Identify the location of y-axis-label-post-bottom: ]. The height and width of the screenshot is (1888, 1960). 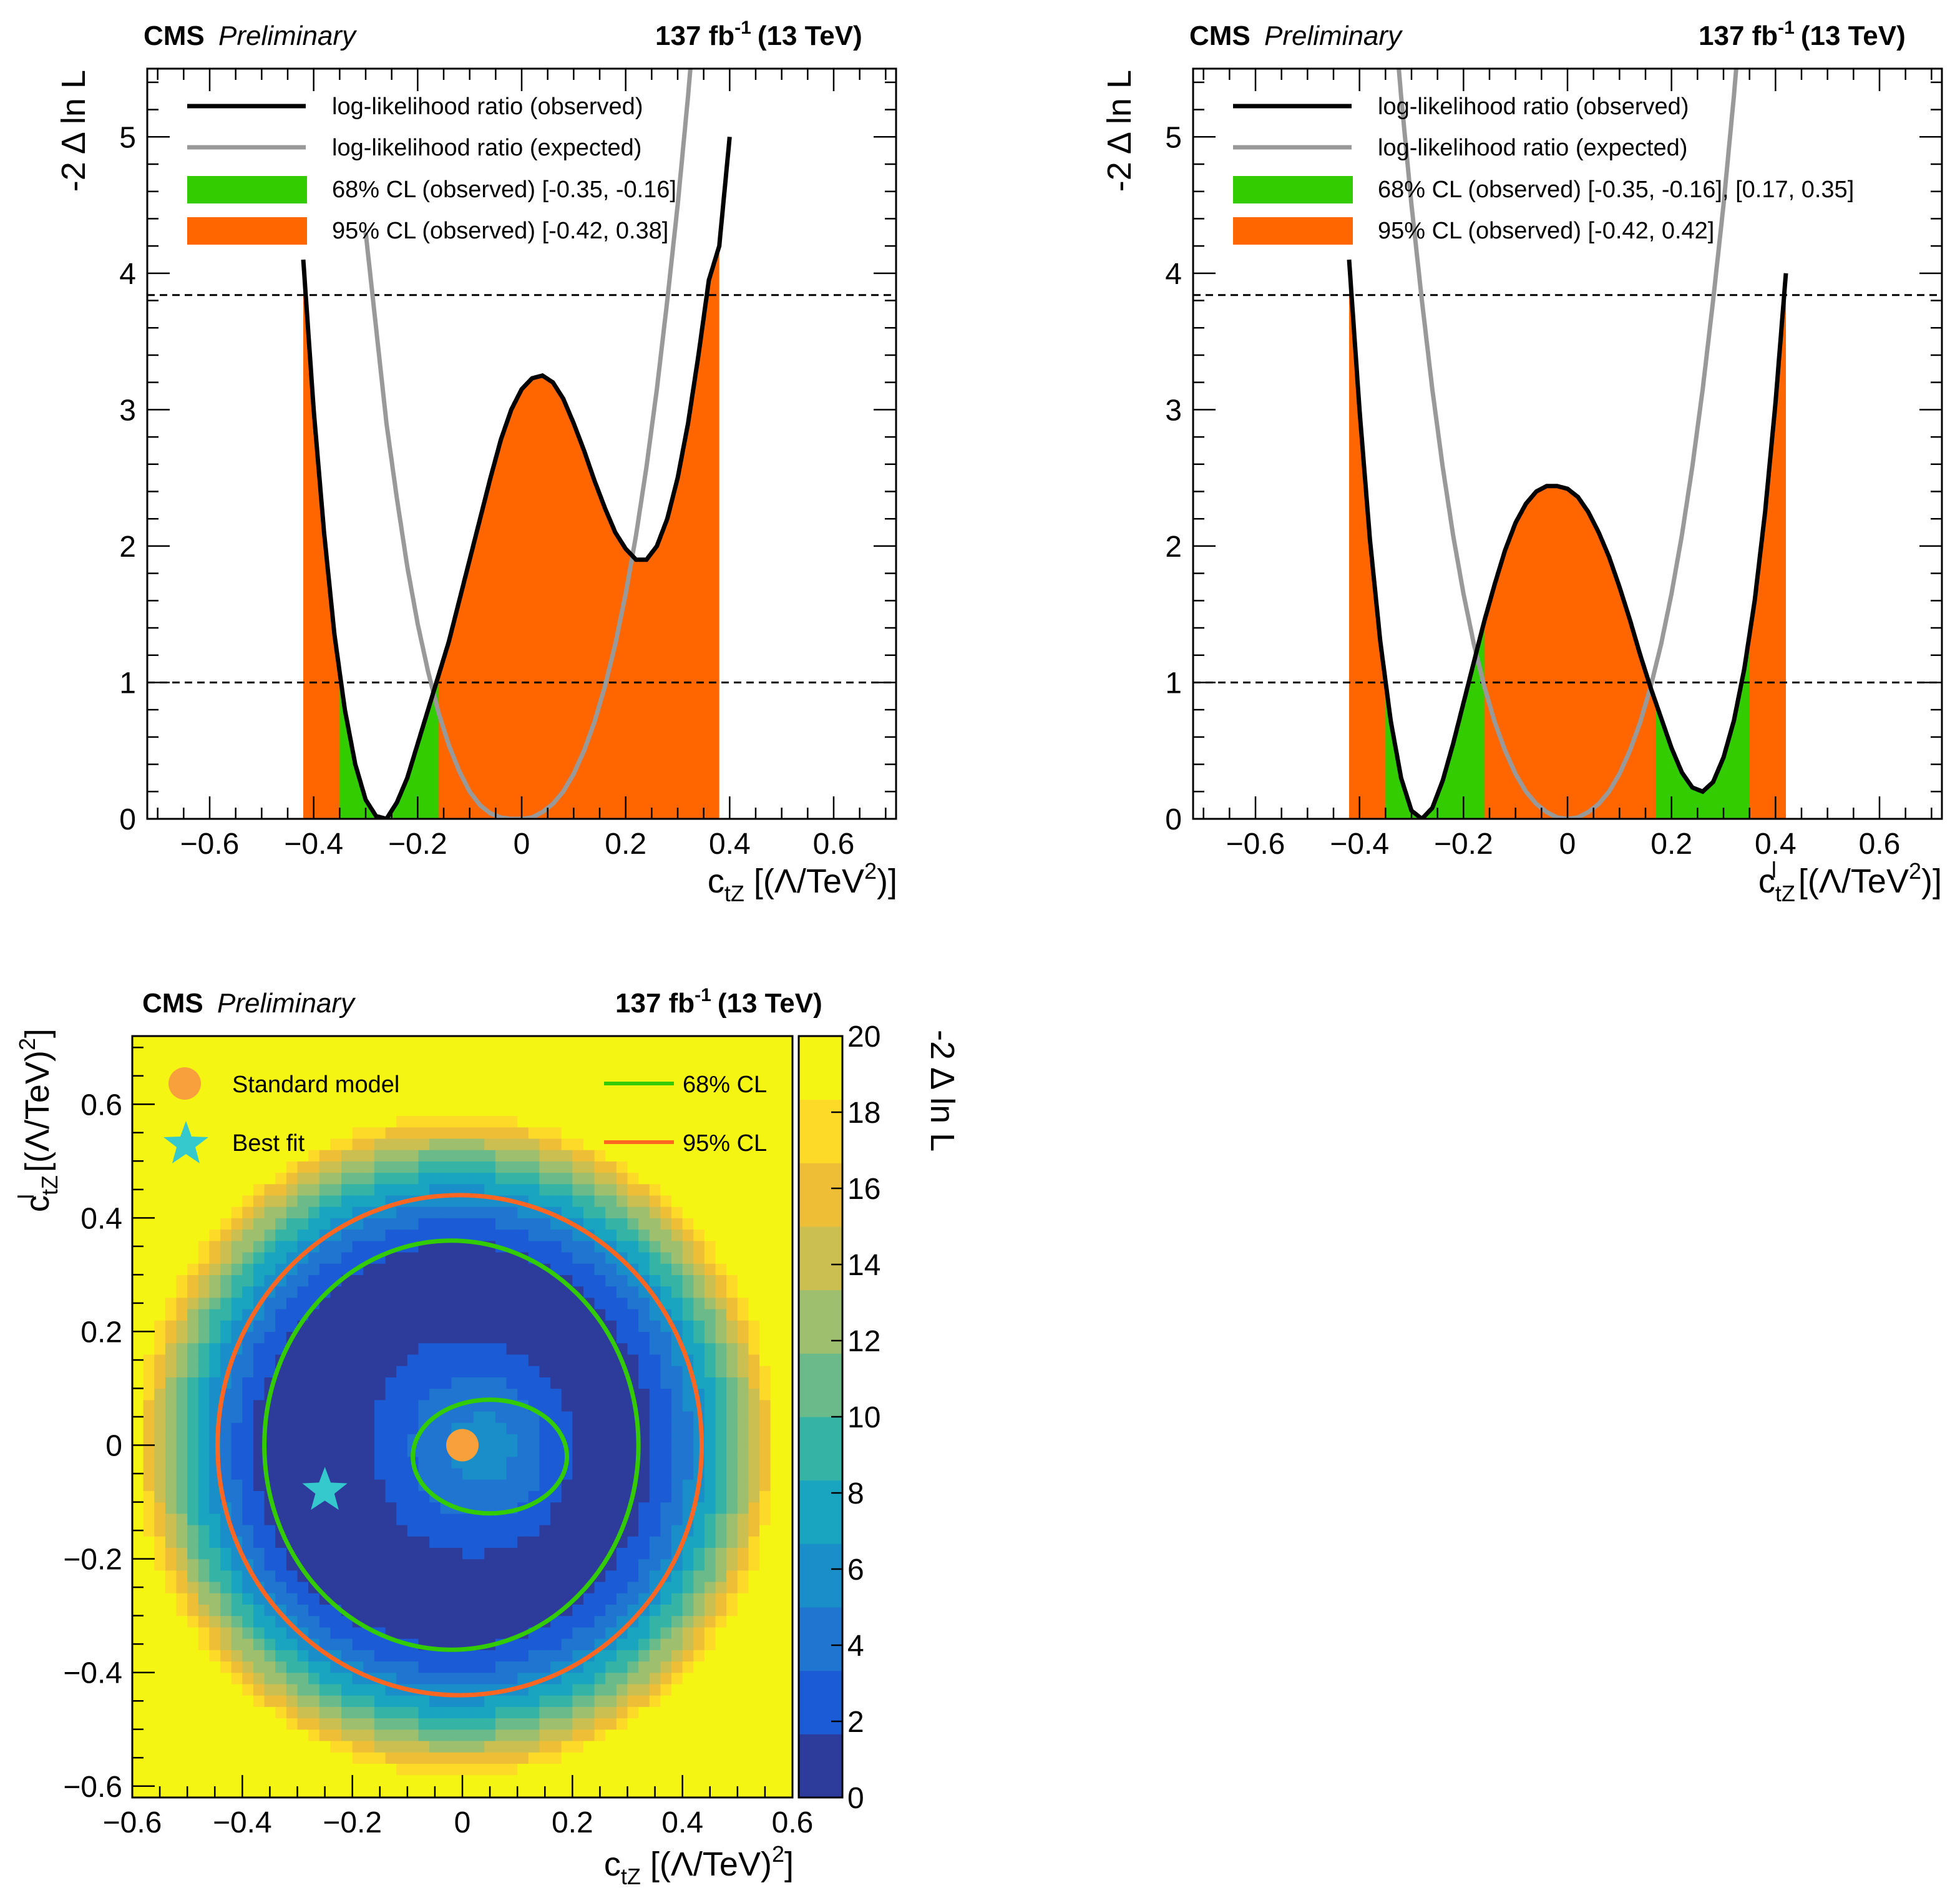
(37, 1033).